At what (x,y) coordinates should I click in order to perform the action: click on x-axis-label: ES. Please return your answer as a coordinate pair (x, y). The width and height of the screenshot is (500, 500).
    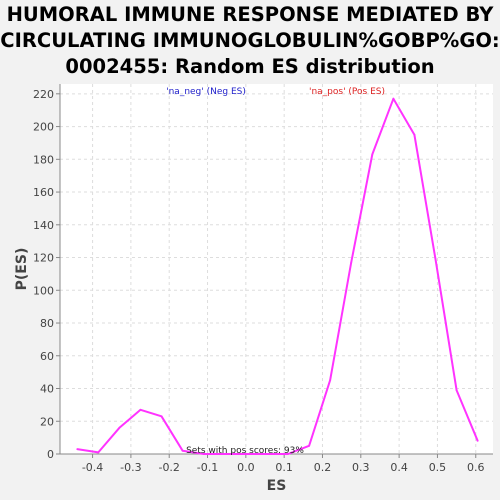
    Looking at the image, I should click on (277, 486).